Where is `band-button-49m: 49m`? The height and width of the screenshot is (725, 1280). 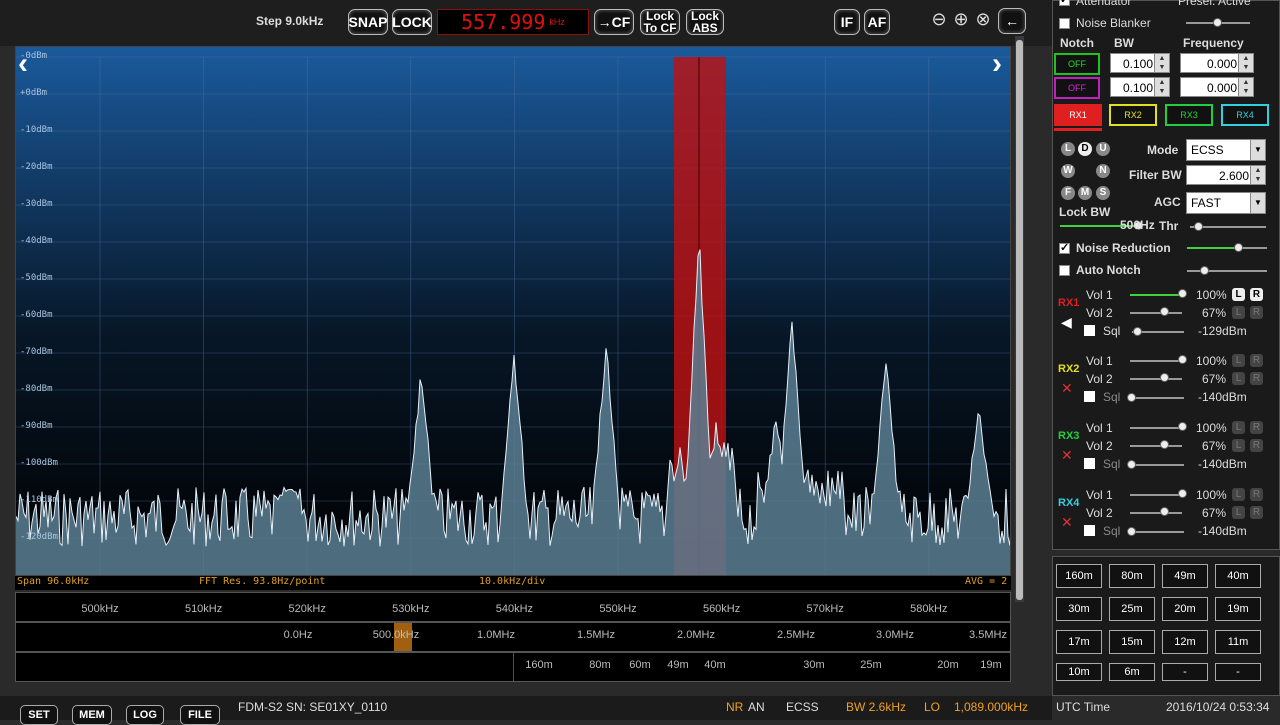 band-button-49m: 49m is located at coordinates (1185, 576).